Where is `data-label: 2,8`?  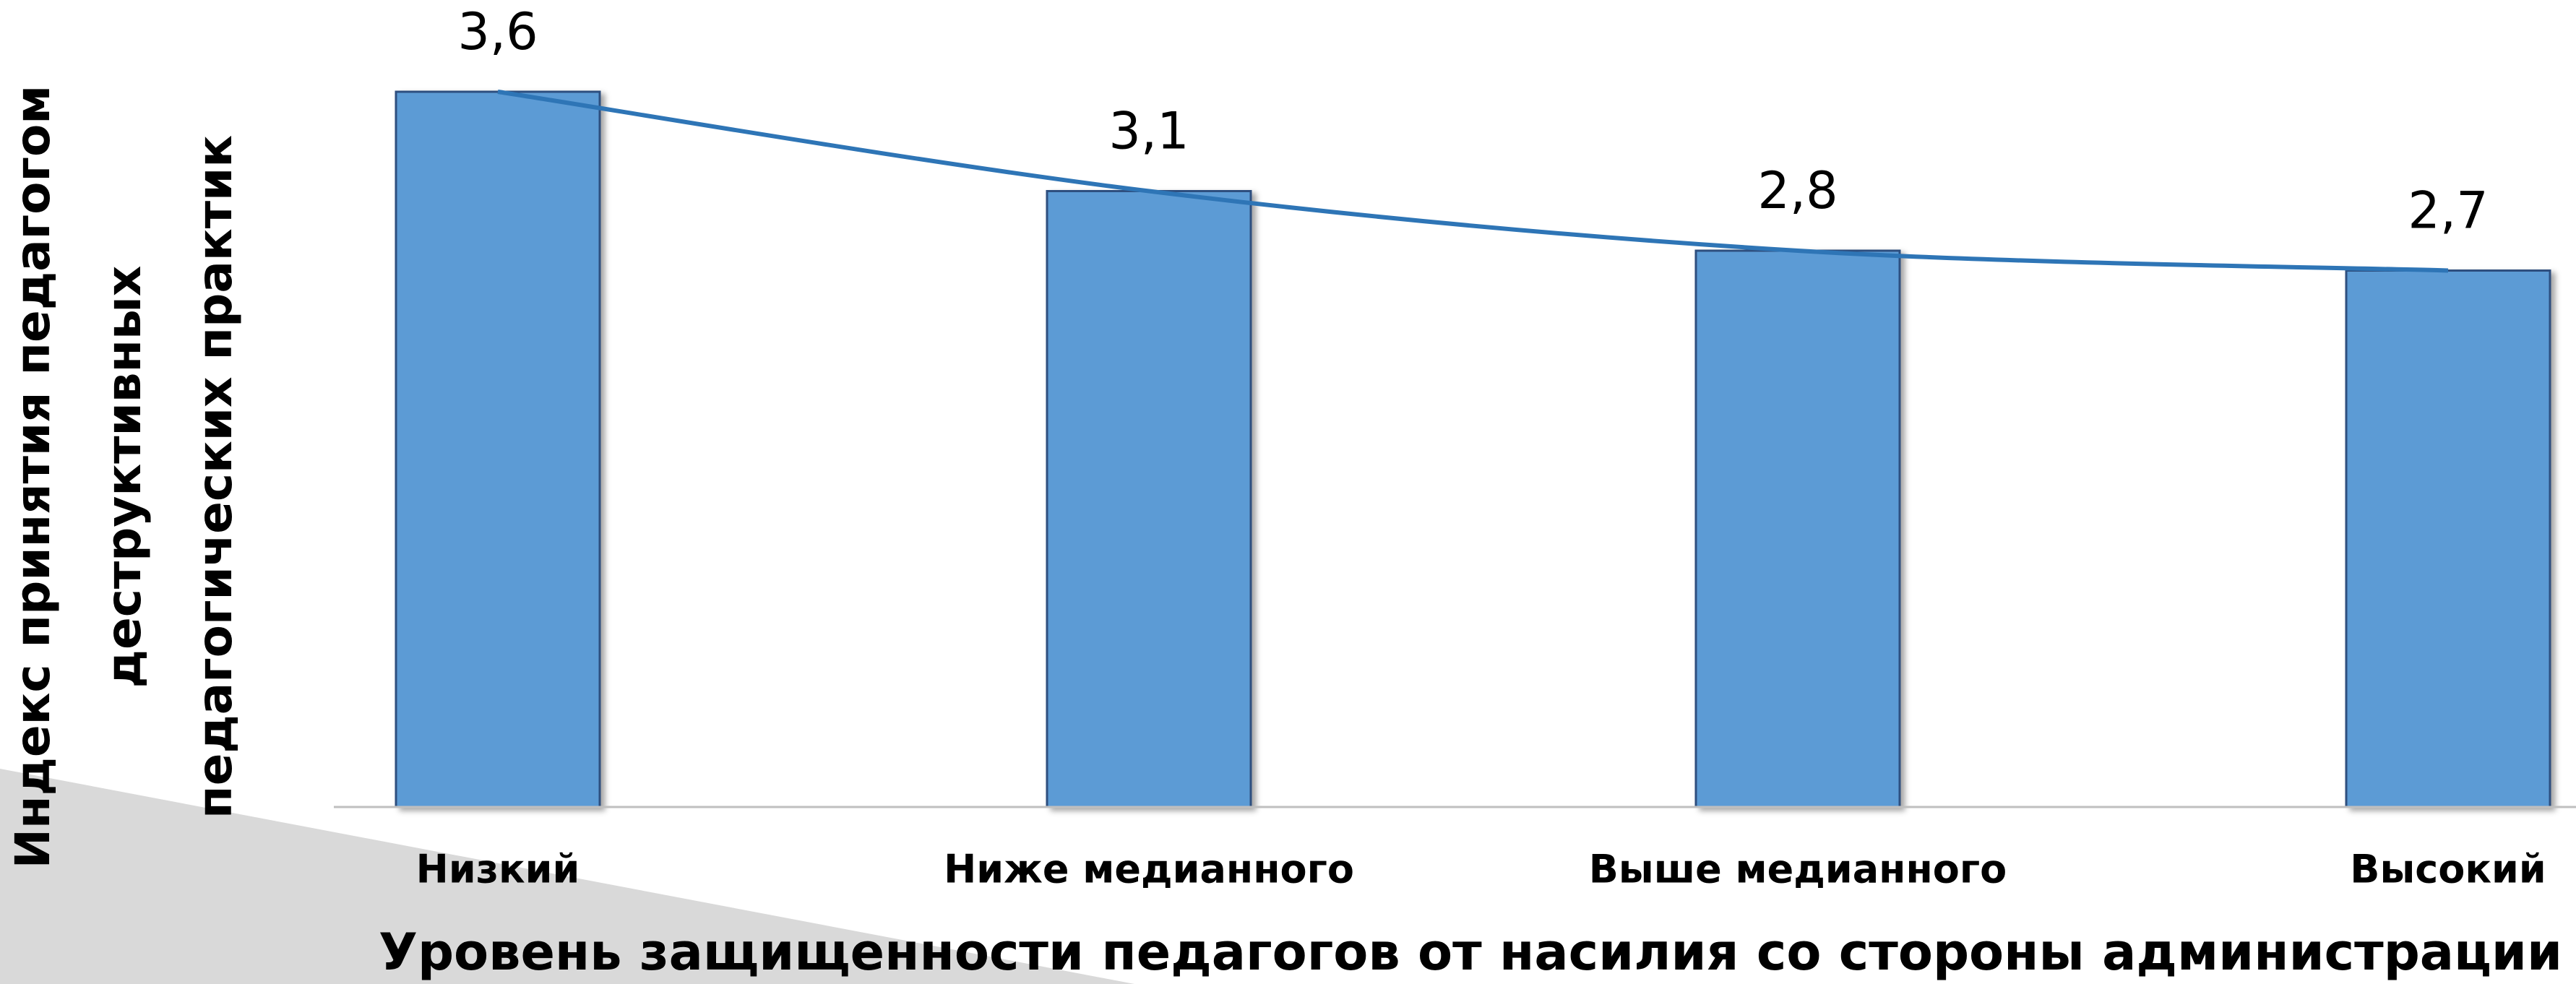 data-label: 2,8 is located at coordinates (1797, 190).